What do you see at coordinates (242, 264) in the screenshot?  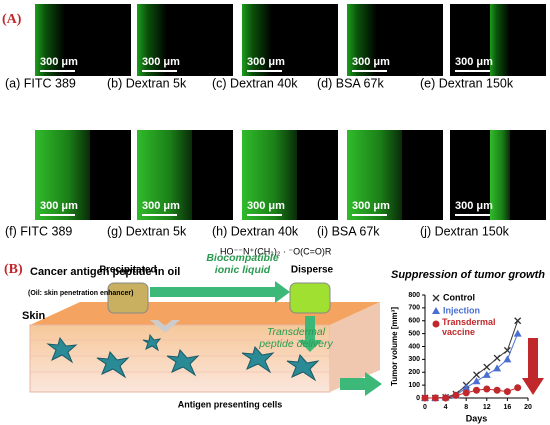 I see `label: Biocompatible ionic liquid` at bounding box center [242, 264].